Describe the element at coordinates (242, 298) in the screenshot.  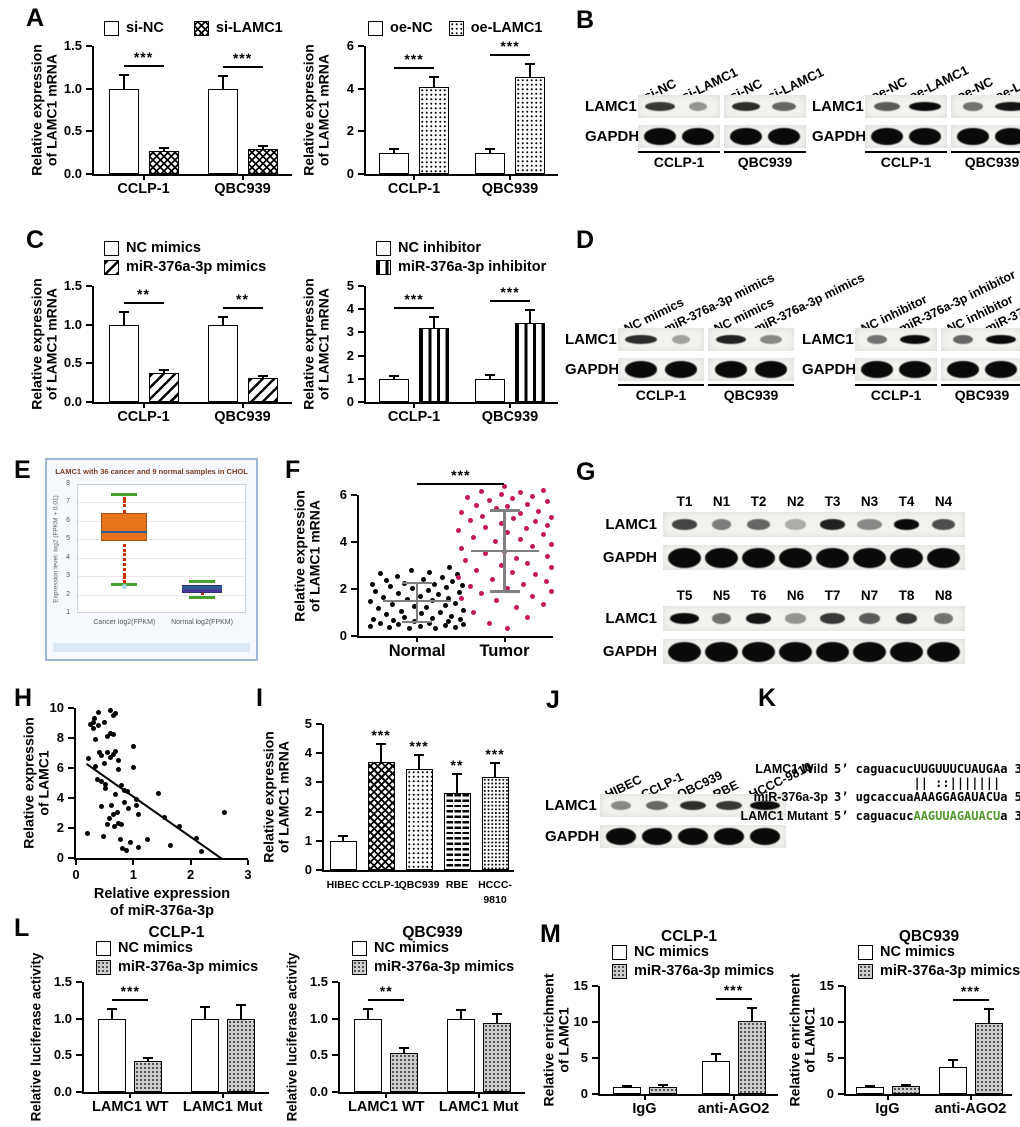
I see `significance-stars: **` at that location.